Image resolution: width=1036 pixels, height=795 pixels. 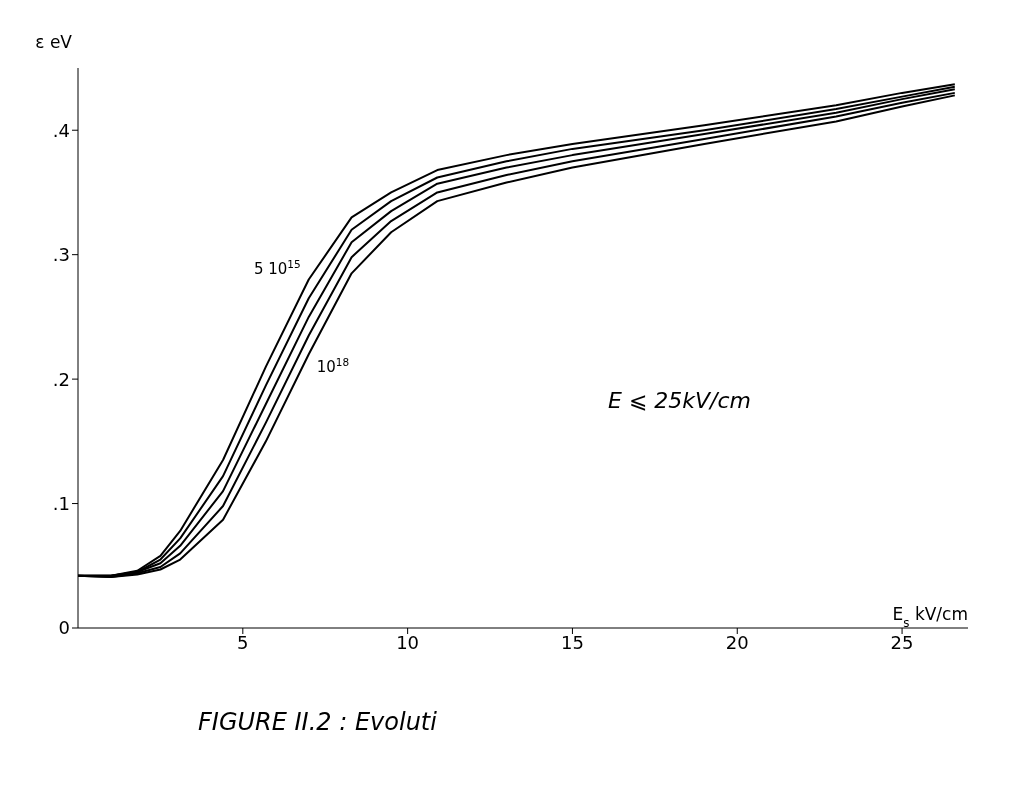 I want to click on x-tick-label: 25, so click(x=902, y=642).